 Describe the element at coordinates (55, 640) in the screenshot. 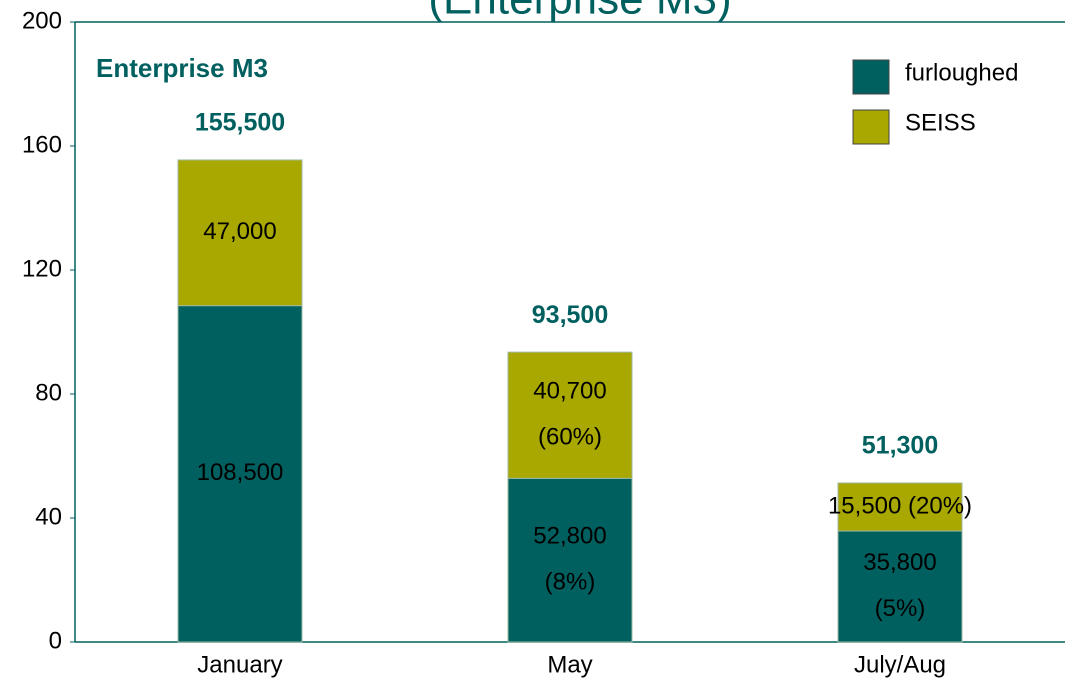

I see `y-tick-label: 0` at that location.